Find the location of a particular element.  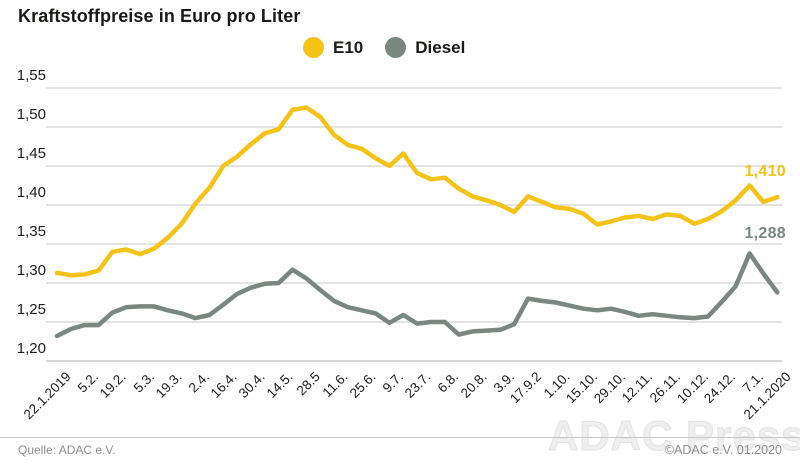

diesel-end-value-label: 1,288 is located at coordinates (765, 233).